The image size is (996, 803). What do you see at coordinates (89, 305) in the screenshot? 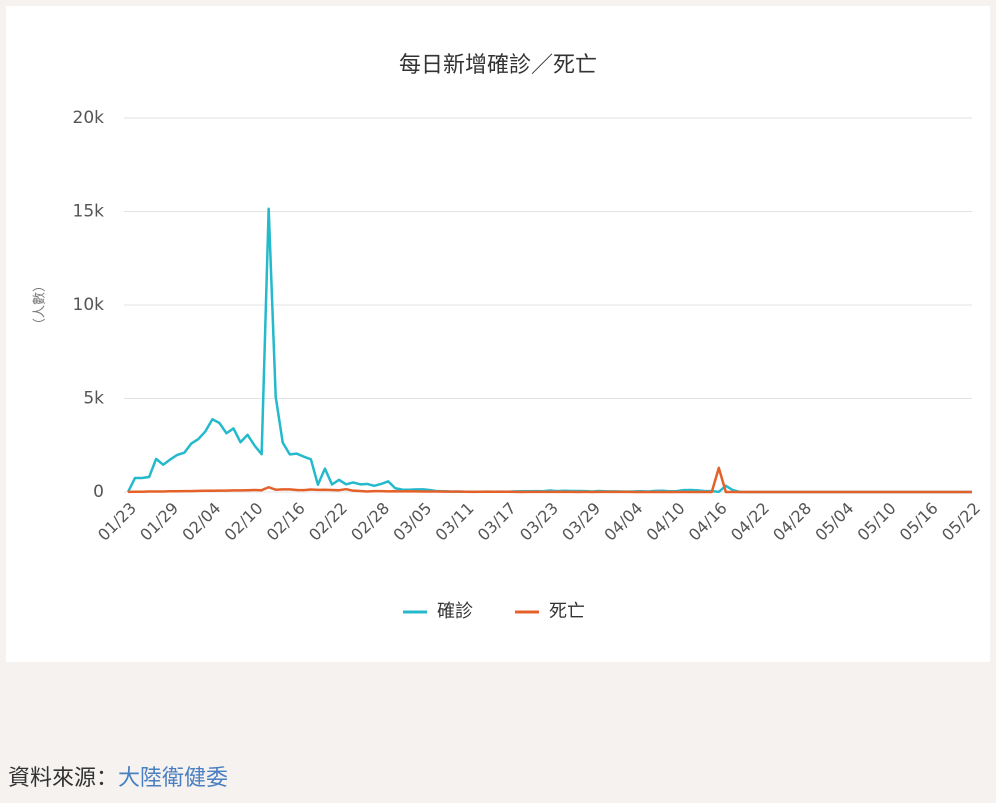
I see `y-tick-label: 10k` at bounding box center [89, 305].